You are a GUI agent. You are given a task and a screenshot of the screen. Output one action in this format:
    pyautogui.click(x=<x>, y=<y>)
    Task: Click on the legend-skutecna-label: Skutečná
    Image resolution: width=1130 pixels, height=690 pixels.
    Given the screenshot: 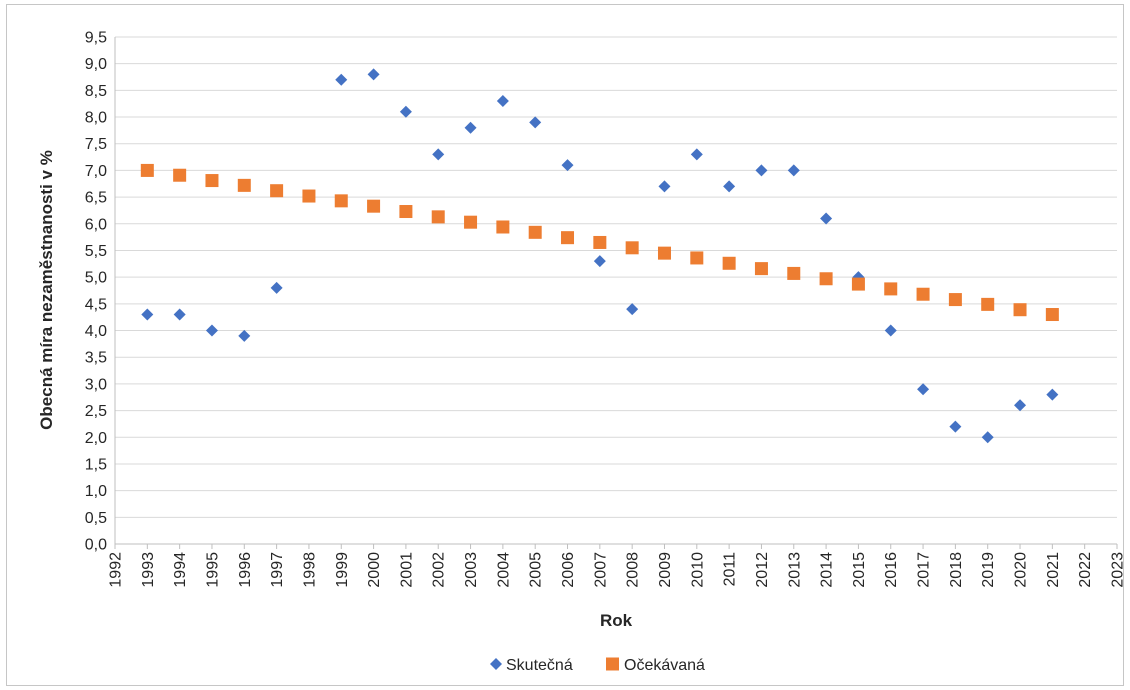 What is the action you would take?
    pyautogui.click(x=539, y=665)
    